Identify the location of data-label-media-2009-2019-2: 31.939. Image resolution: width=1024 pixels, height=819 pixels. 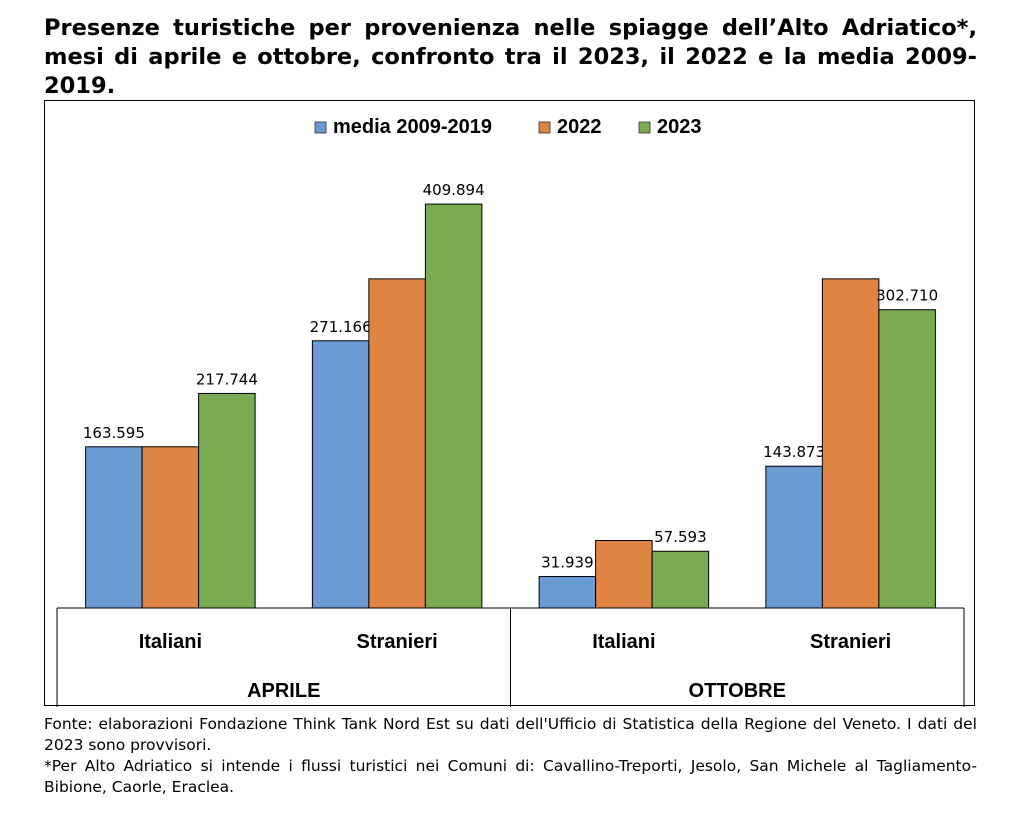
(567, 563).